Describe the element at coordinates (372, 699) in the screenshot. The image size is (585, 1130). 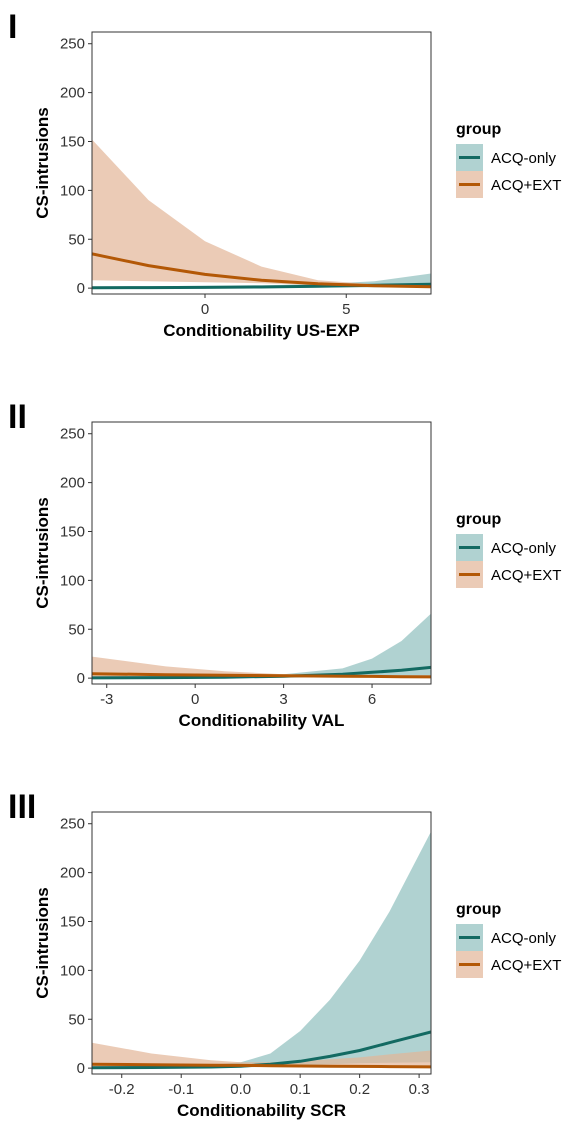
I see `x-tick-label: 6` at that location.